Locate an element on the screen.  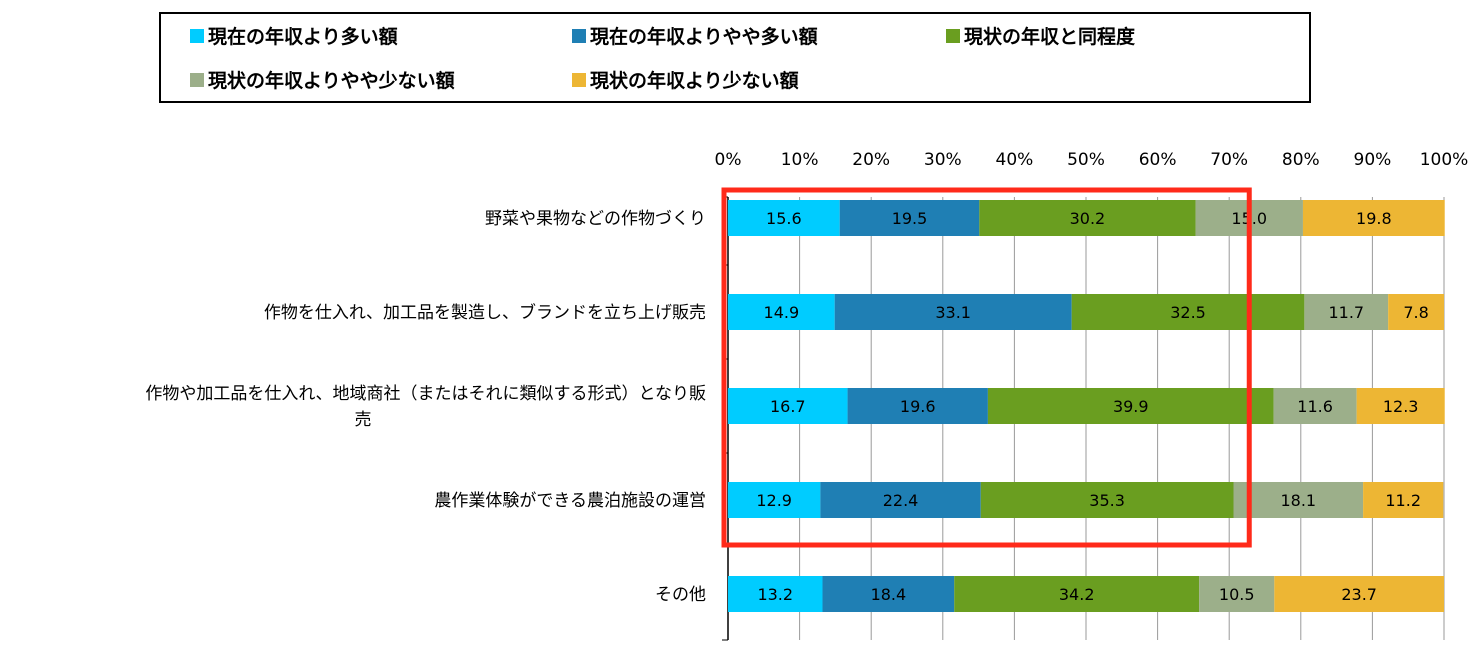
data-label: 18.1 is located at coordinates (1298, 500).